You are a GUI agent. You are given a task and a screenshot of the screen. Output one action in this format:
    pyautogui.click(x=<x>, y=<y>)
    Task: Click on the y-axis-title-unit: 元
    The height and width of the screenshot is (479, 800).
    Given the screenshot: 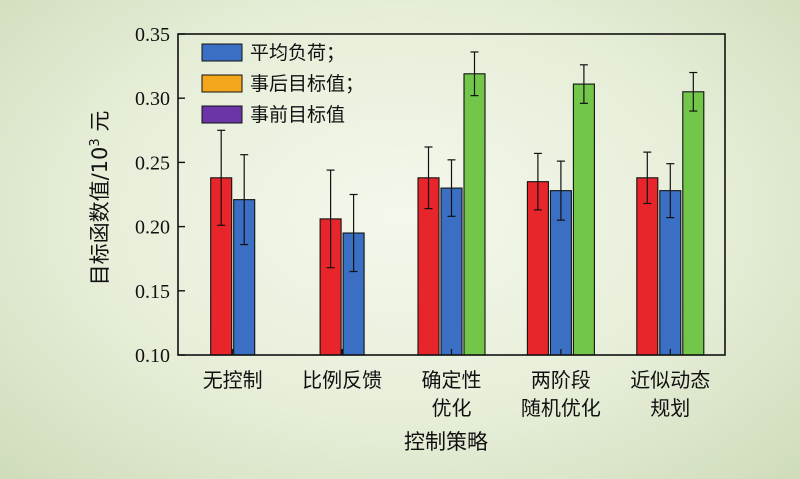 What is the action you would take?
    pyautogui.click(x=100, y=125)
    